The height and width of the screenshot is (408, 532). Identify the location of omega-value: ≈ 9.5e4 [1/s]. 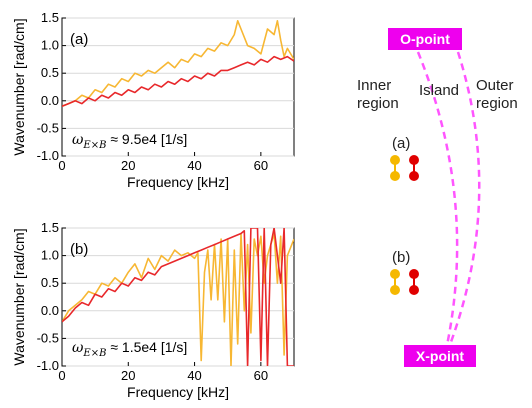
(146, 139).